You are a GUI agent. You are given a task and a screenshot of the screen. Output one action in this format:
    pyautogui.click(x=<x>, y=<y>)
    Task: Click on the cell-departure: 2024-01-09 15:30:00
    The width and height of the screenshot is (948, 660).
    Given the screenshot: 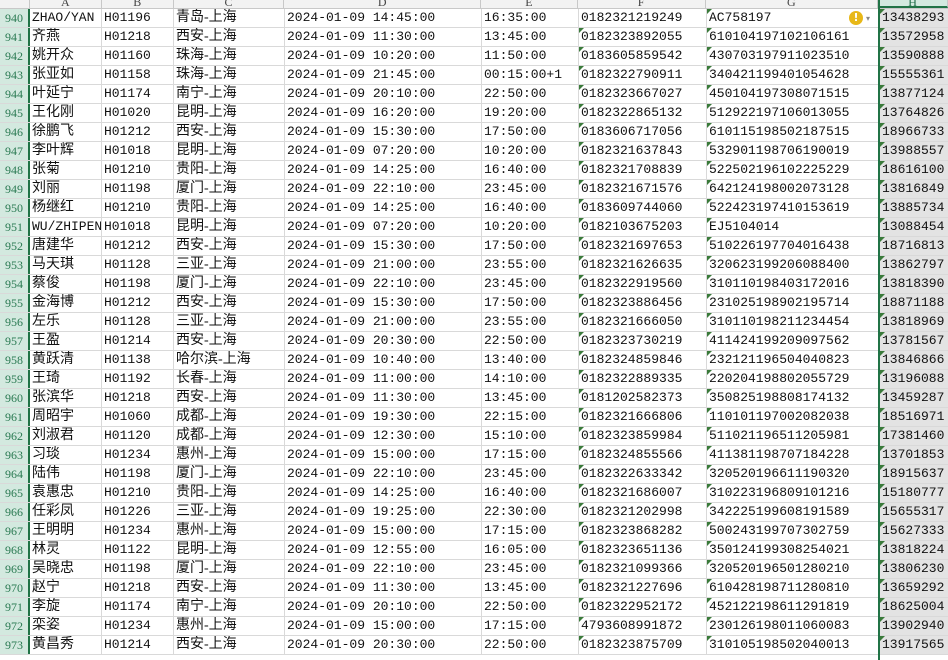 What is the action you would take?
    pyautogui.click(x=383, y=303)
    